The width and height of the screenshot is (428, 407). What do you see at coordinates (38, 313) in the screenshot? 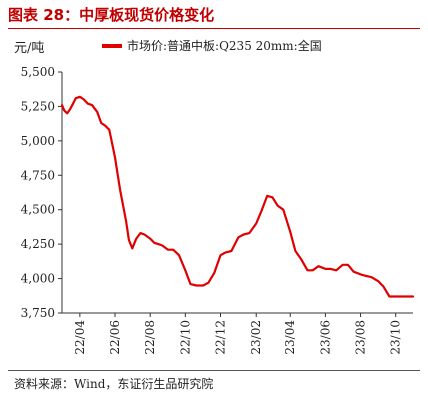
I see `y-tick-label: 3,750` at bounding box center [38, 313].